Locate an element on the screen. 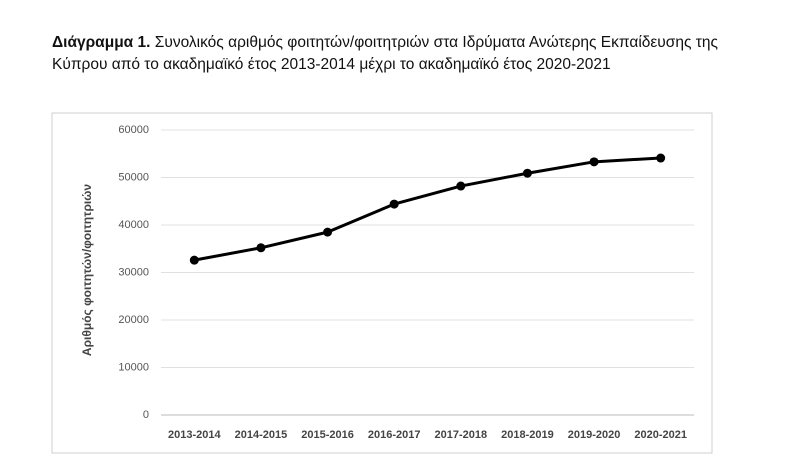 Image resolution: width=800 pixels, height=465 pixels. x-tick-label: 2018-2019 is located at coordinates (527, 435).